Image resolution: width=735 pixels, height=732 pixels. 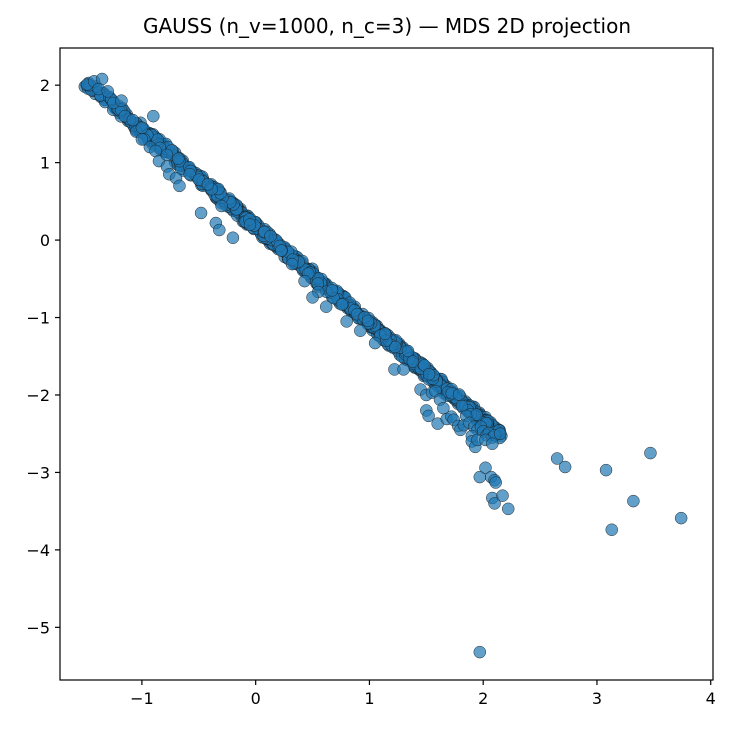 I want to click on y-tick-label: 1, so click(x=45, y=163).